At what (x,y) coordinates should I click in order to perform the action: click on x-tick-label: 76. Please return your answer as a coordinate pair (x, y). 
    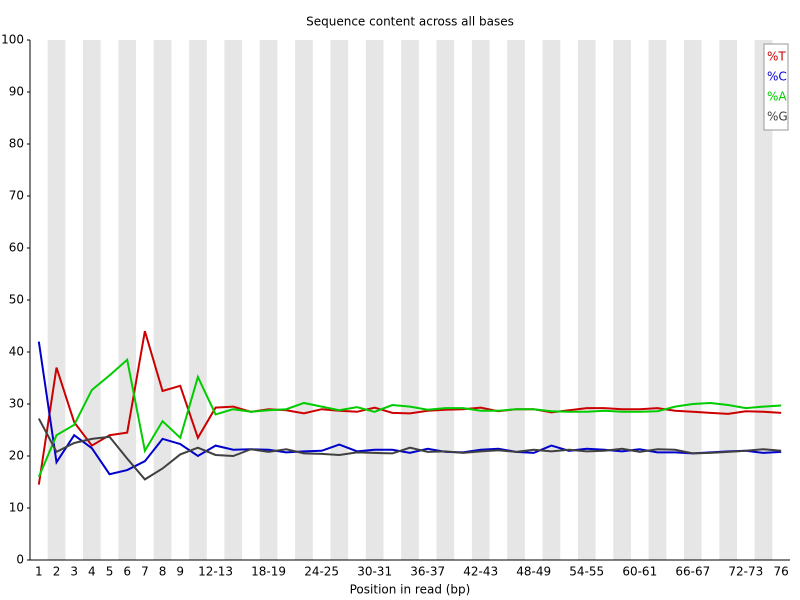
    Looking at the image, I should click on (781, 572).